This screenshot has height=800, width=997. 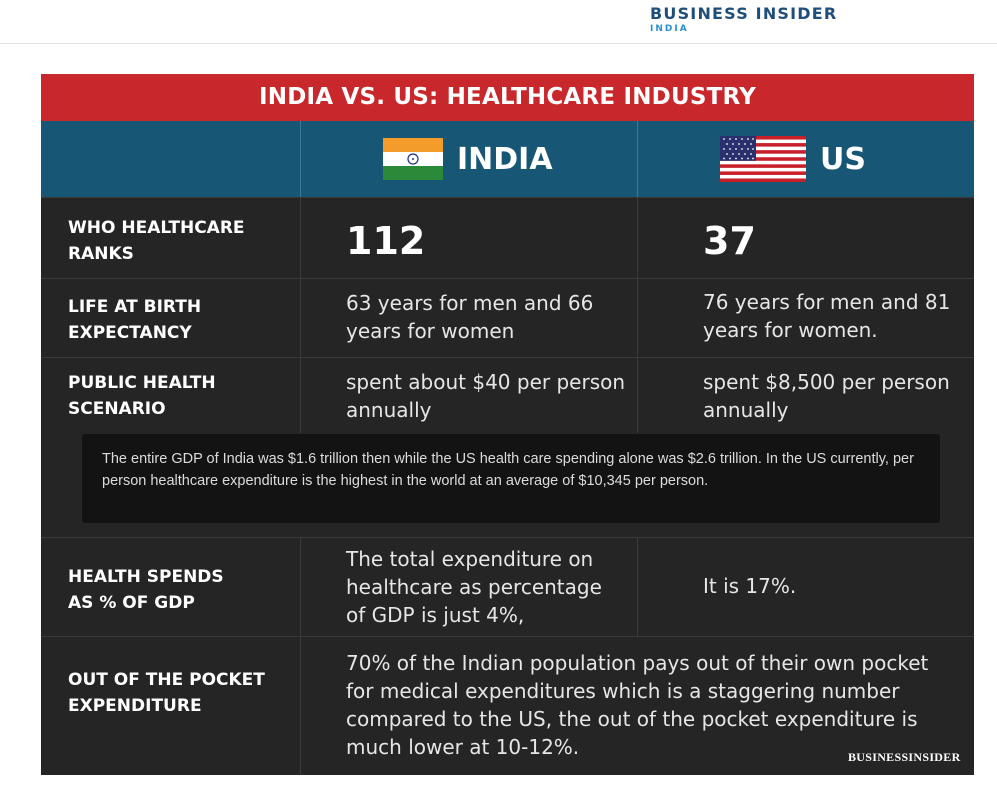 What do you see at coordinates (507, 237) in the screenshot?
I see `table-row: WHO HEALTHCARE RANKS 112 37` at bounding box center [507, 237].